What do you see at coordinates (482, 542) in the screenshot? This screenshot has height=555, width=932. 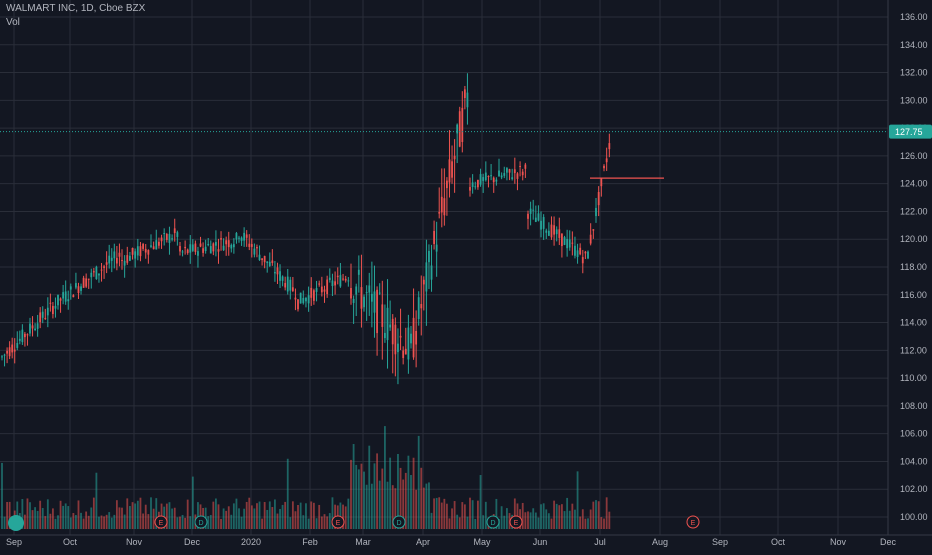 I see `x-tick-label: May` at bounding box center [482, 542].